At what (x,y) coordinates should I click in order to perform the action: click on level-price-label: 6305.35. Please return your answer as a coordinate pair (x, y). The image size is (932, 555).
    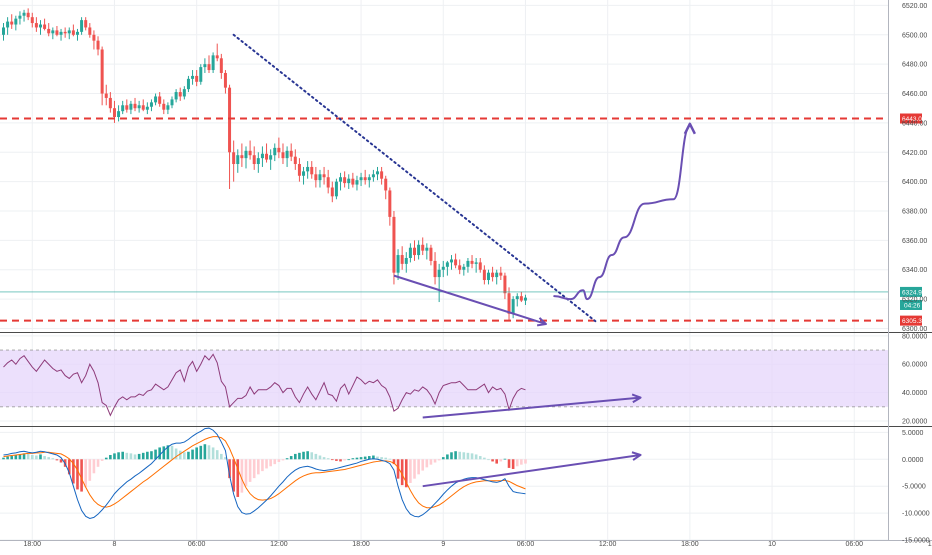
    Looking at the image, I should click on (914, 321).